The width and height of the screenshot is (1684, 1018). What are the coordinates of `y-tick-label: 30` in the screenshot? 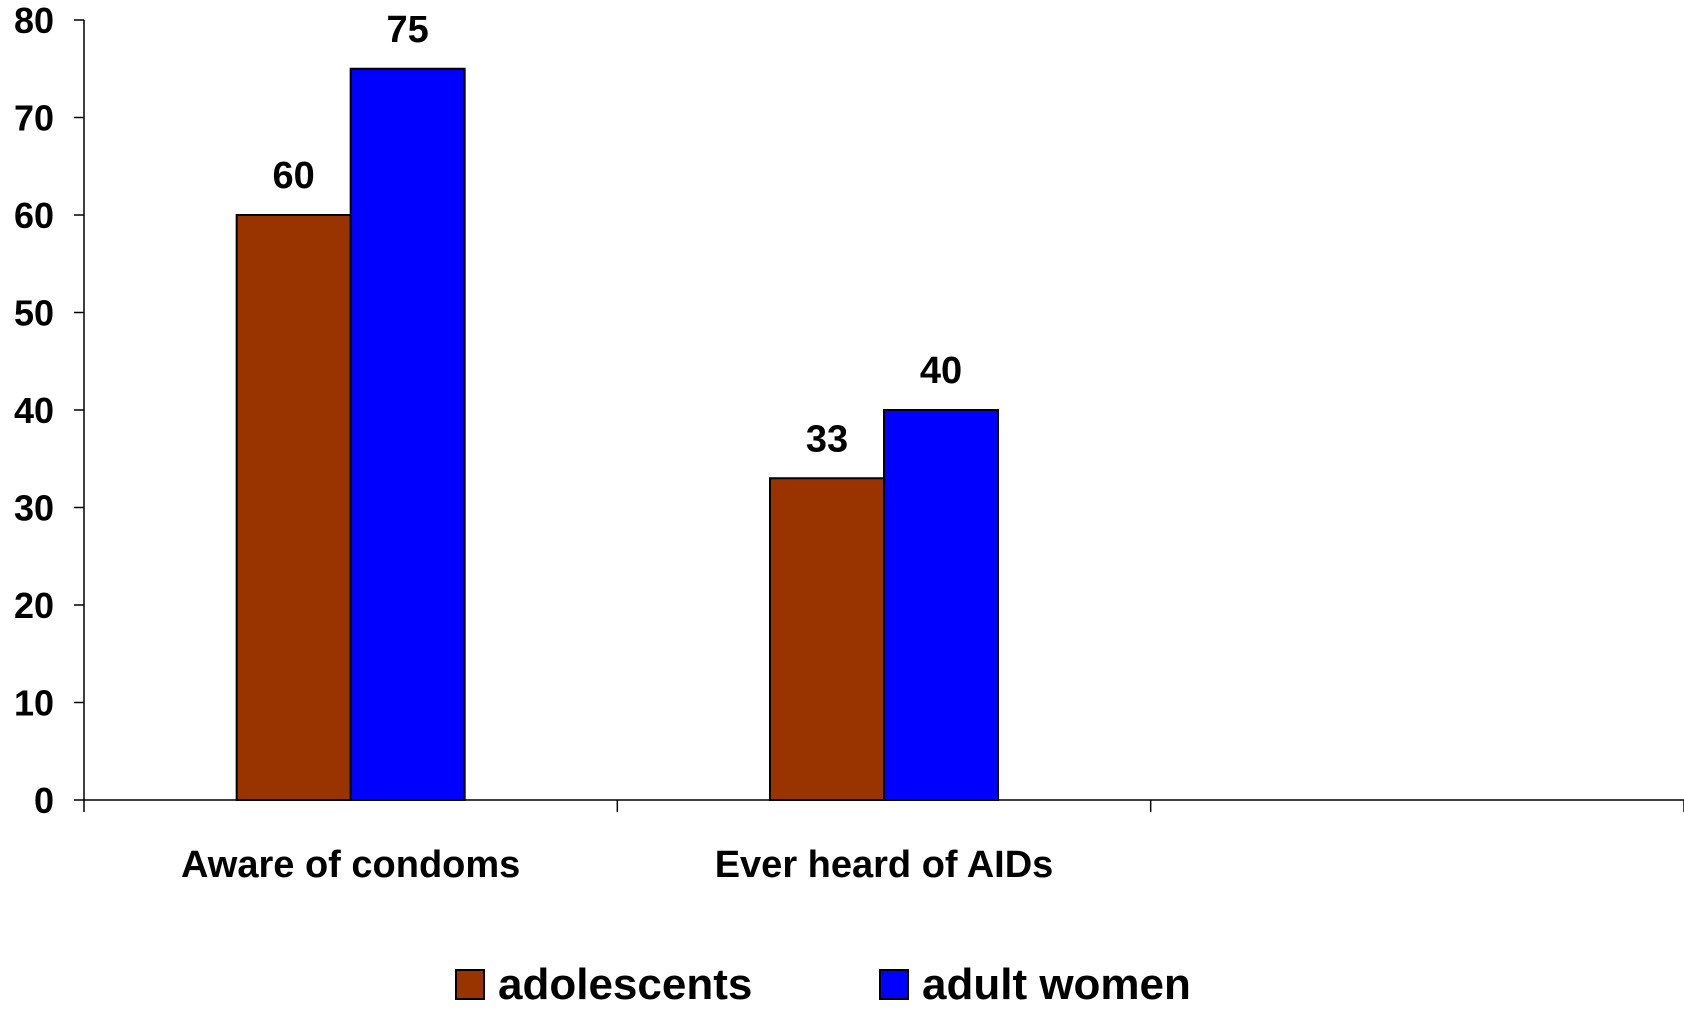 It's located at (34, 508).